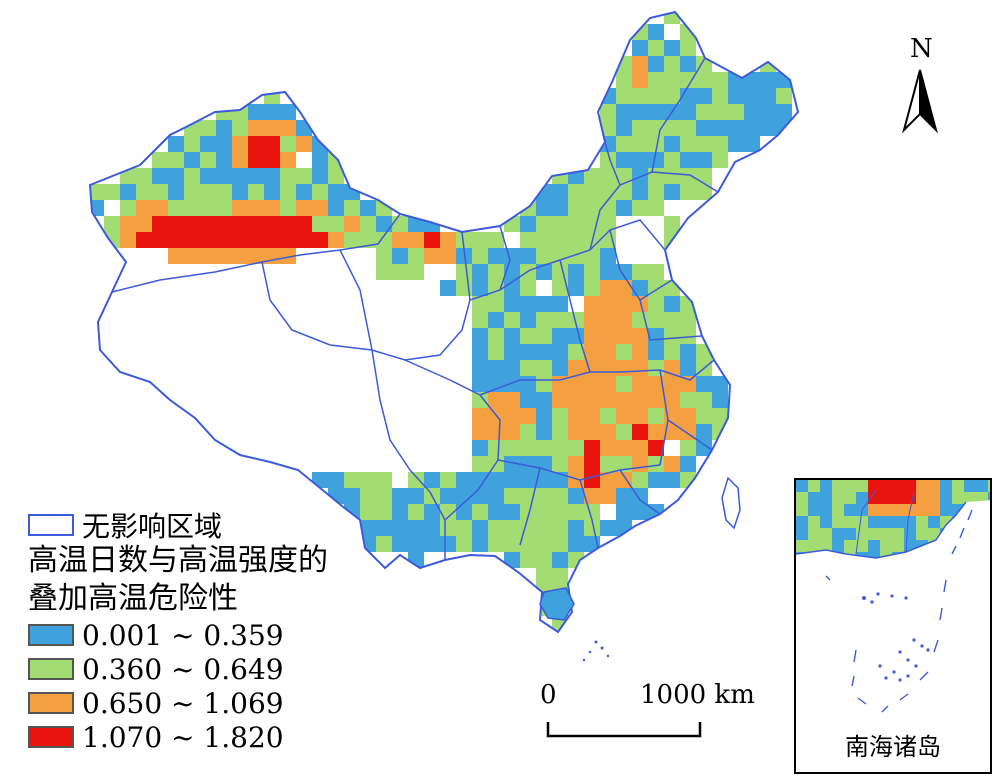 The image size is (1000, 780). What do you see at coordinates (921, 49) in the screenshot?
I see `north-label: N` at bounding box center [921, 49].